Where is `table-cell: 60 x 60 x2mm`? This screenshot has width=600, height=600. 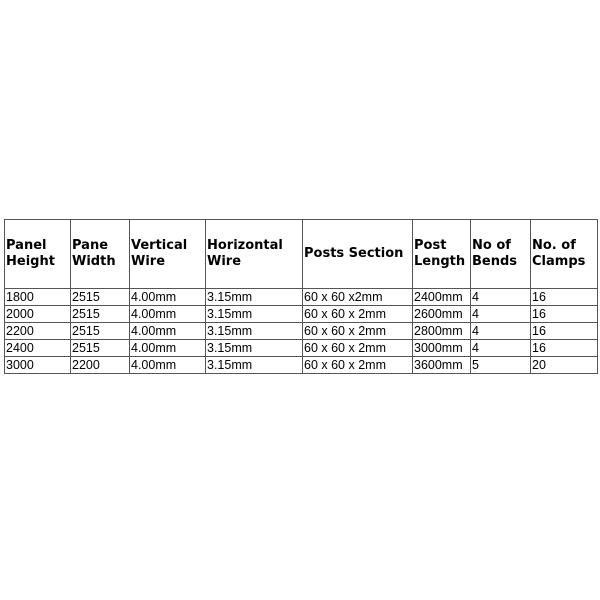 table-cell: 60 x 60 x2mm is located at coordinates (357, 297).